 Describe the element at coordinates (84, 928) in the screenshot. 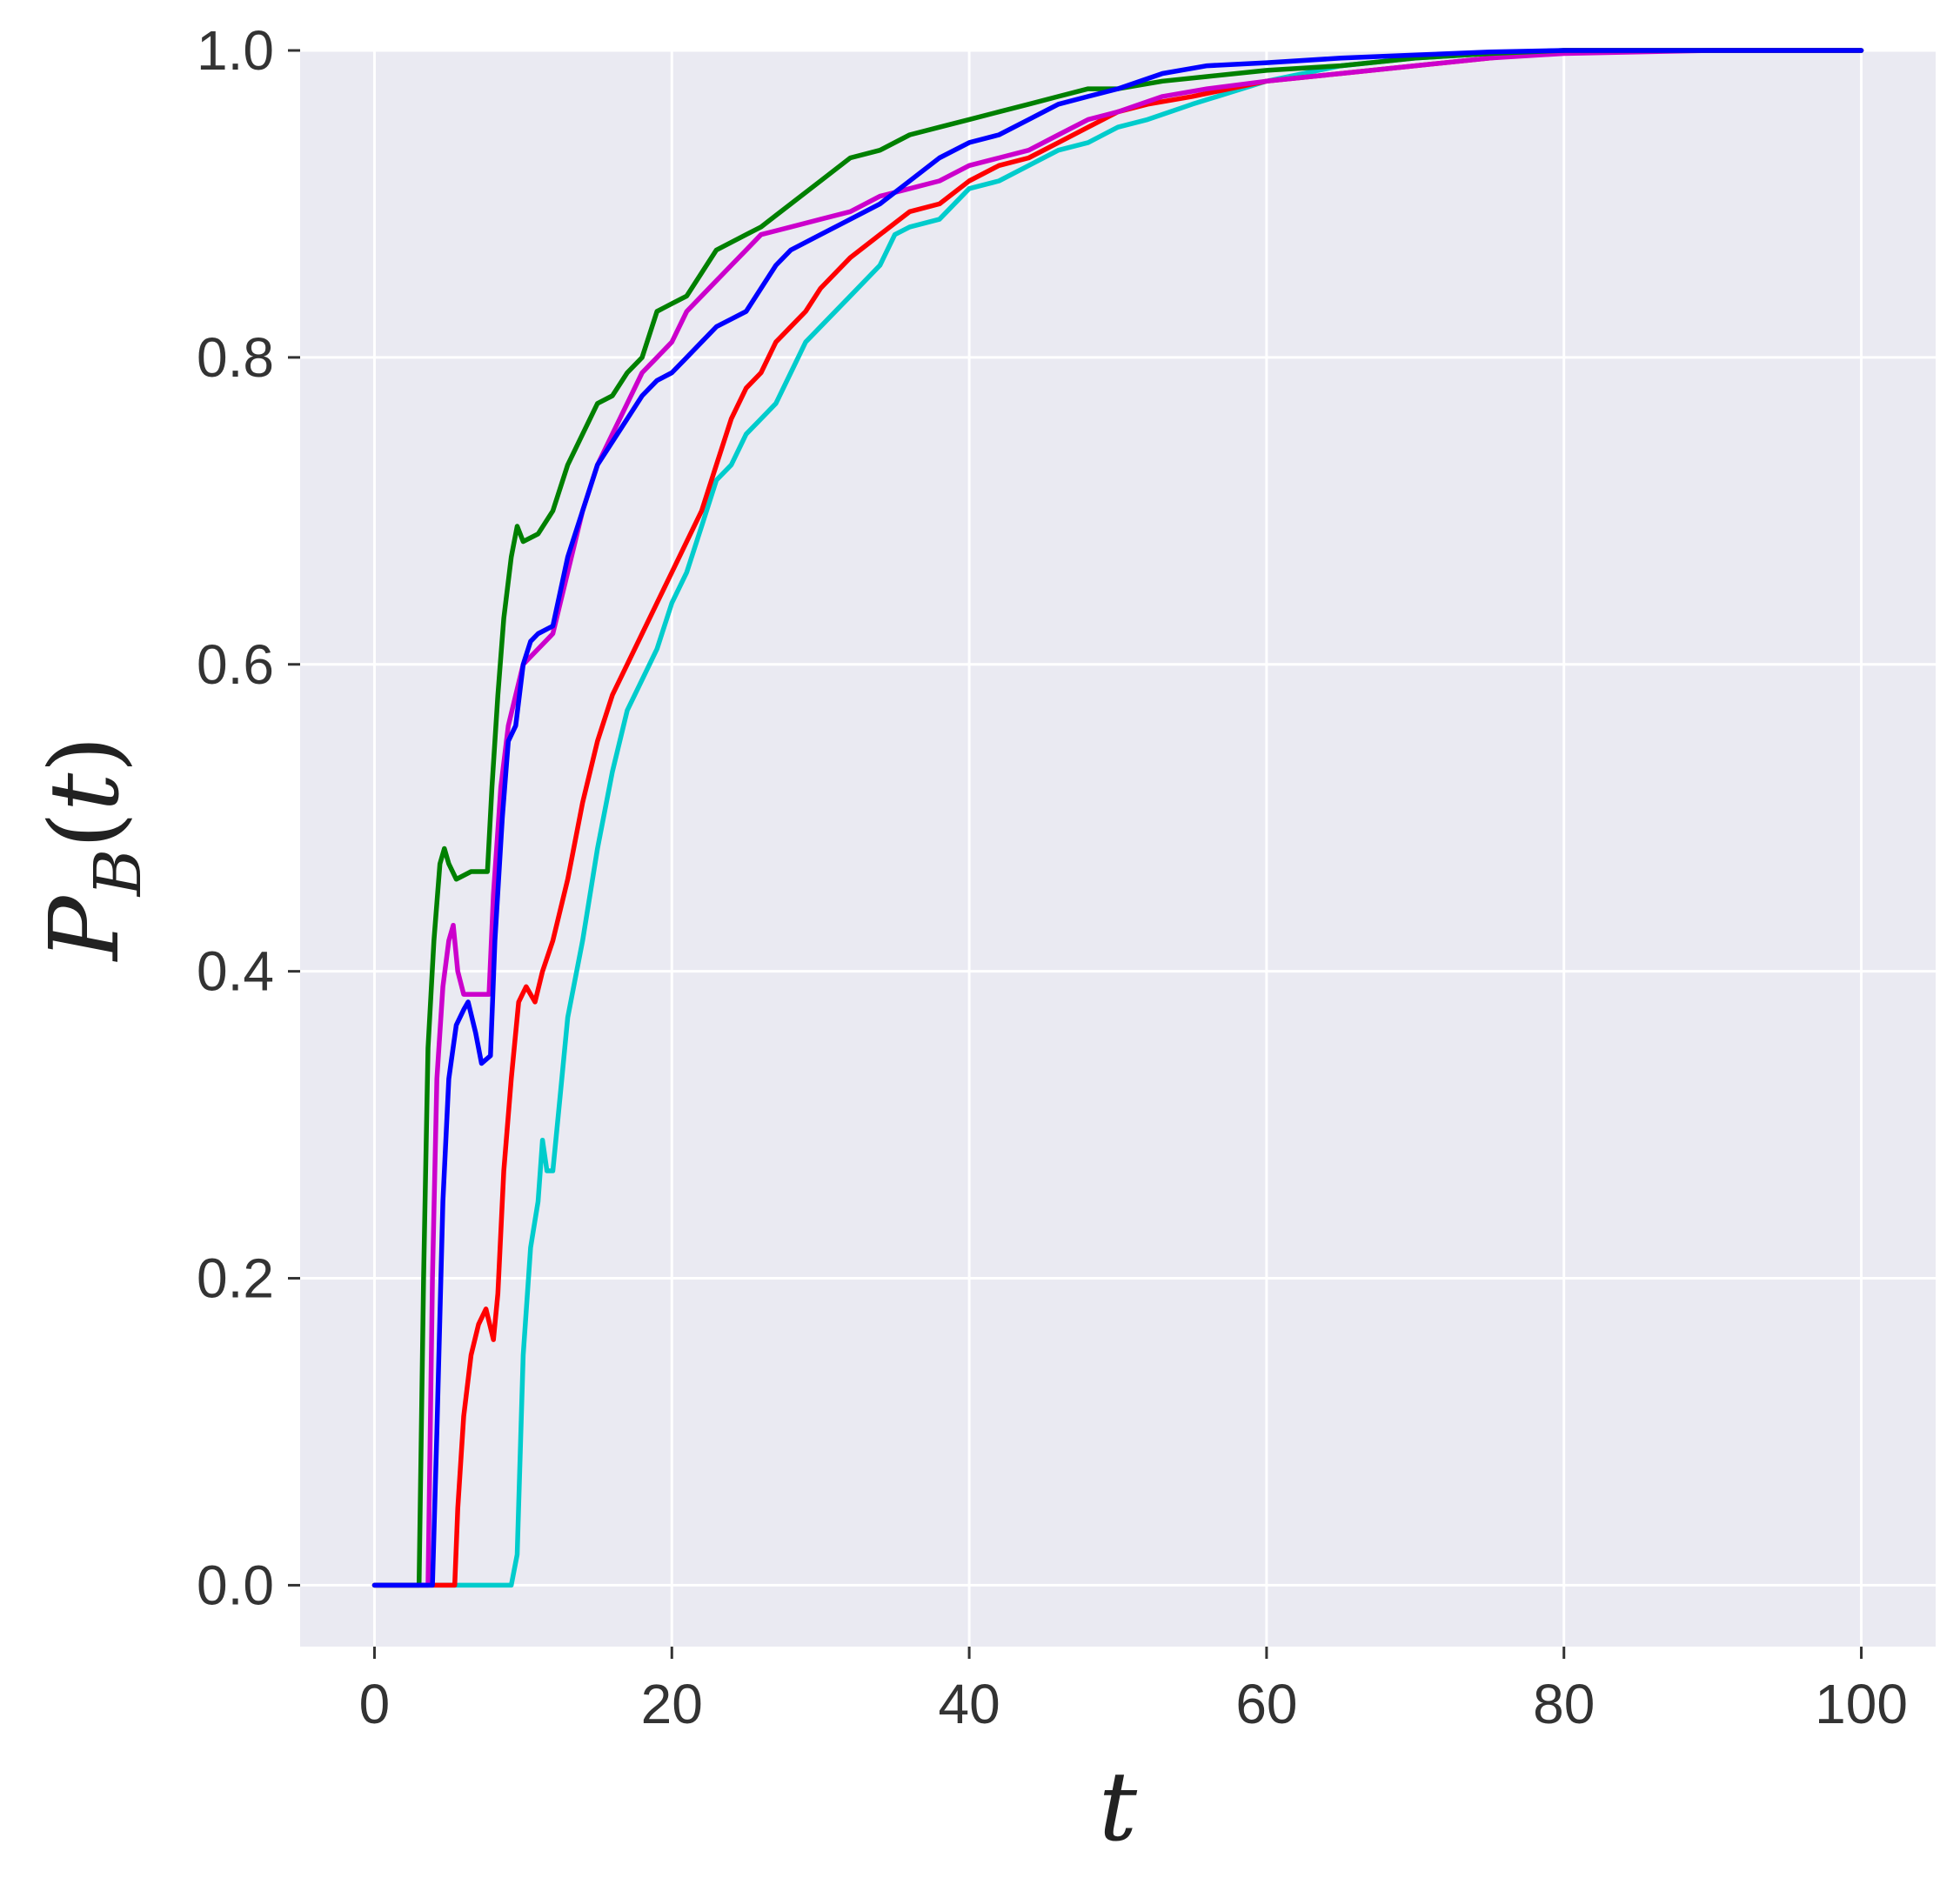

I see `y-axis-label-p: P` at that location.